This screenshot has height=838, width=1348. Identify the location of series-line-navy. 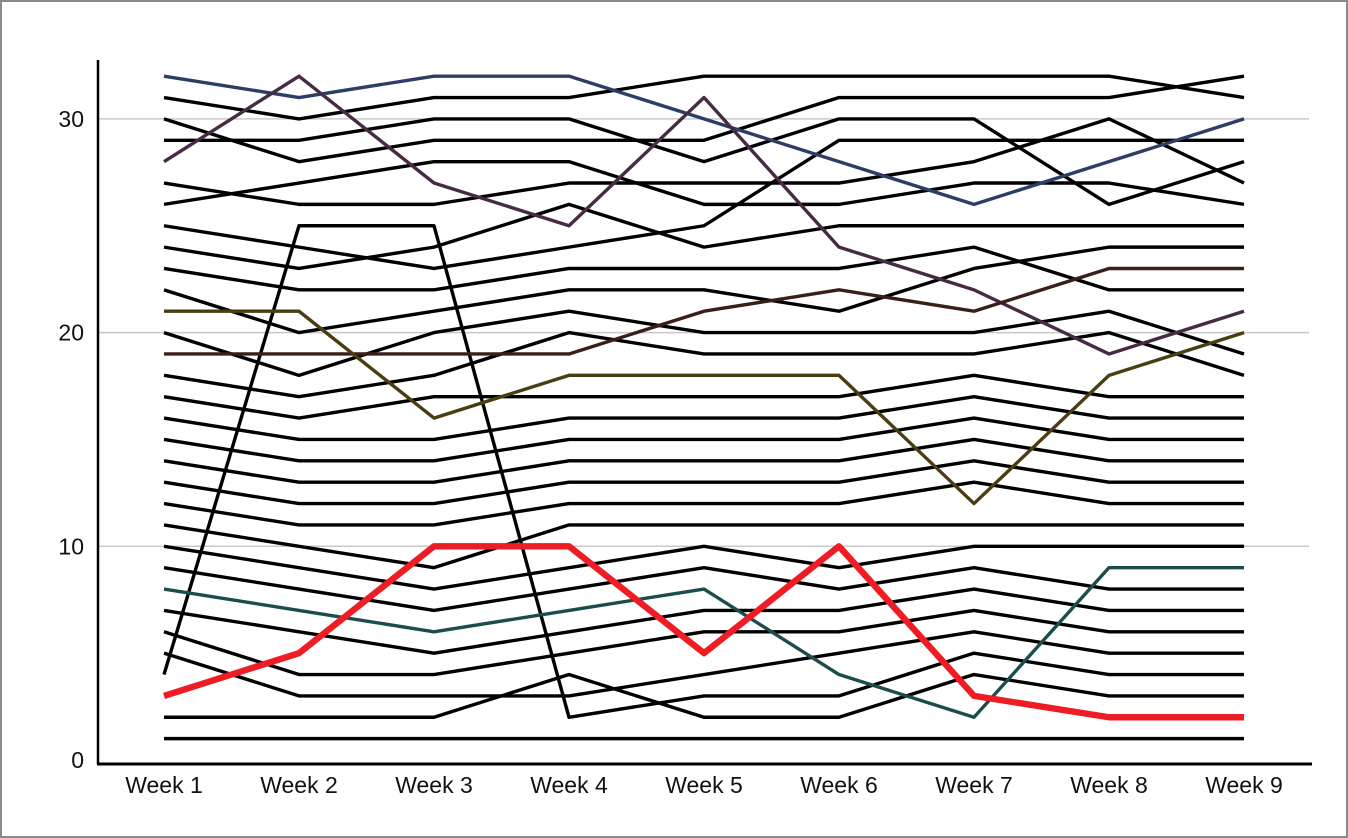
(704, 140).